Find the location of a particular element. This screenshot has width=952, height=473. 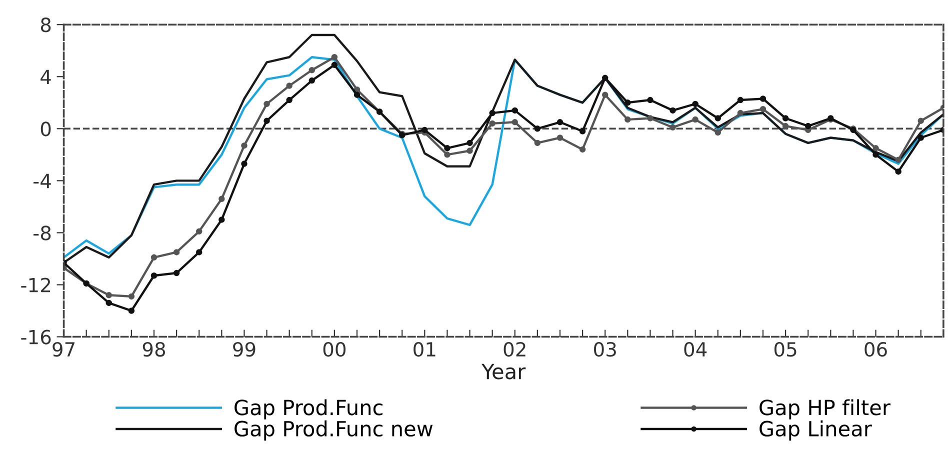

x-tick-label: 02 is located at coordinates (515, 349).